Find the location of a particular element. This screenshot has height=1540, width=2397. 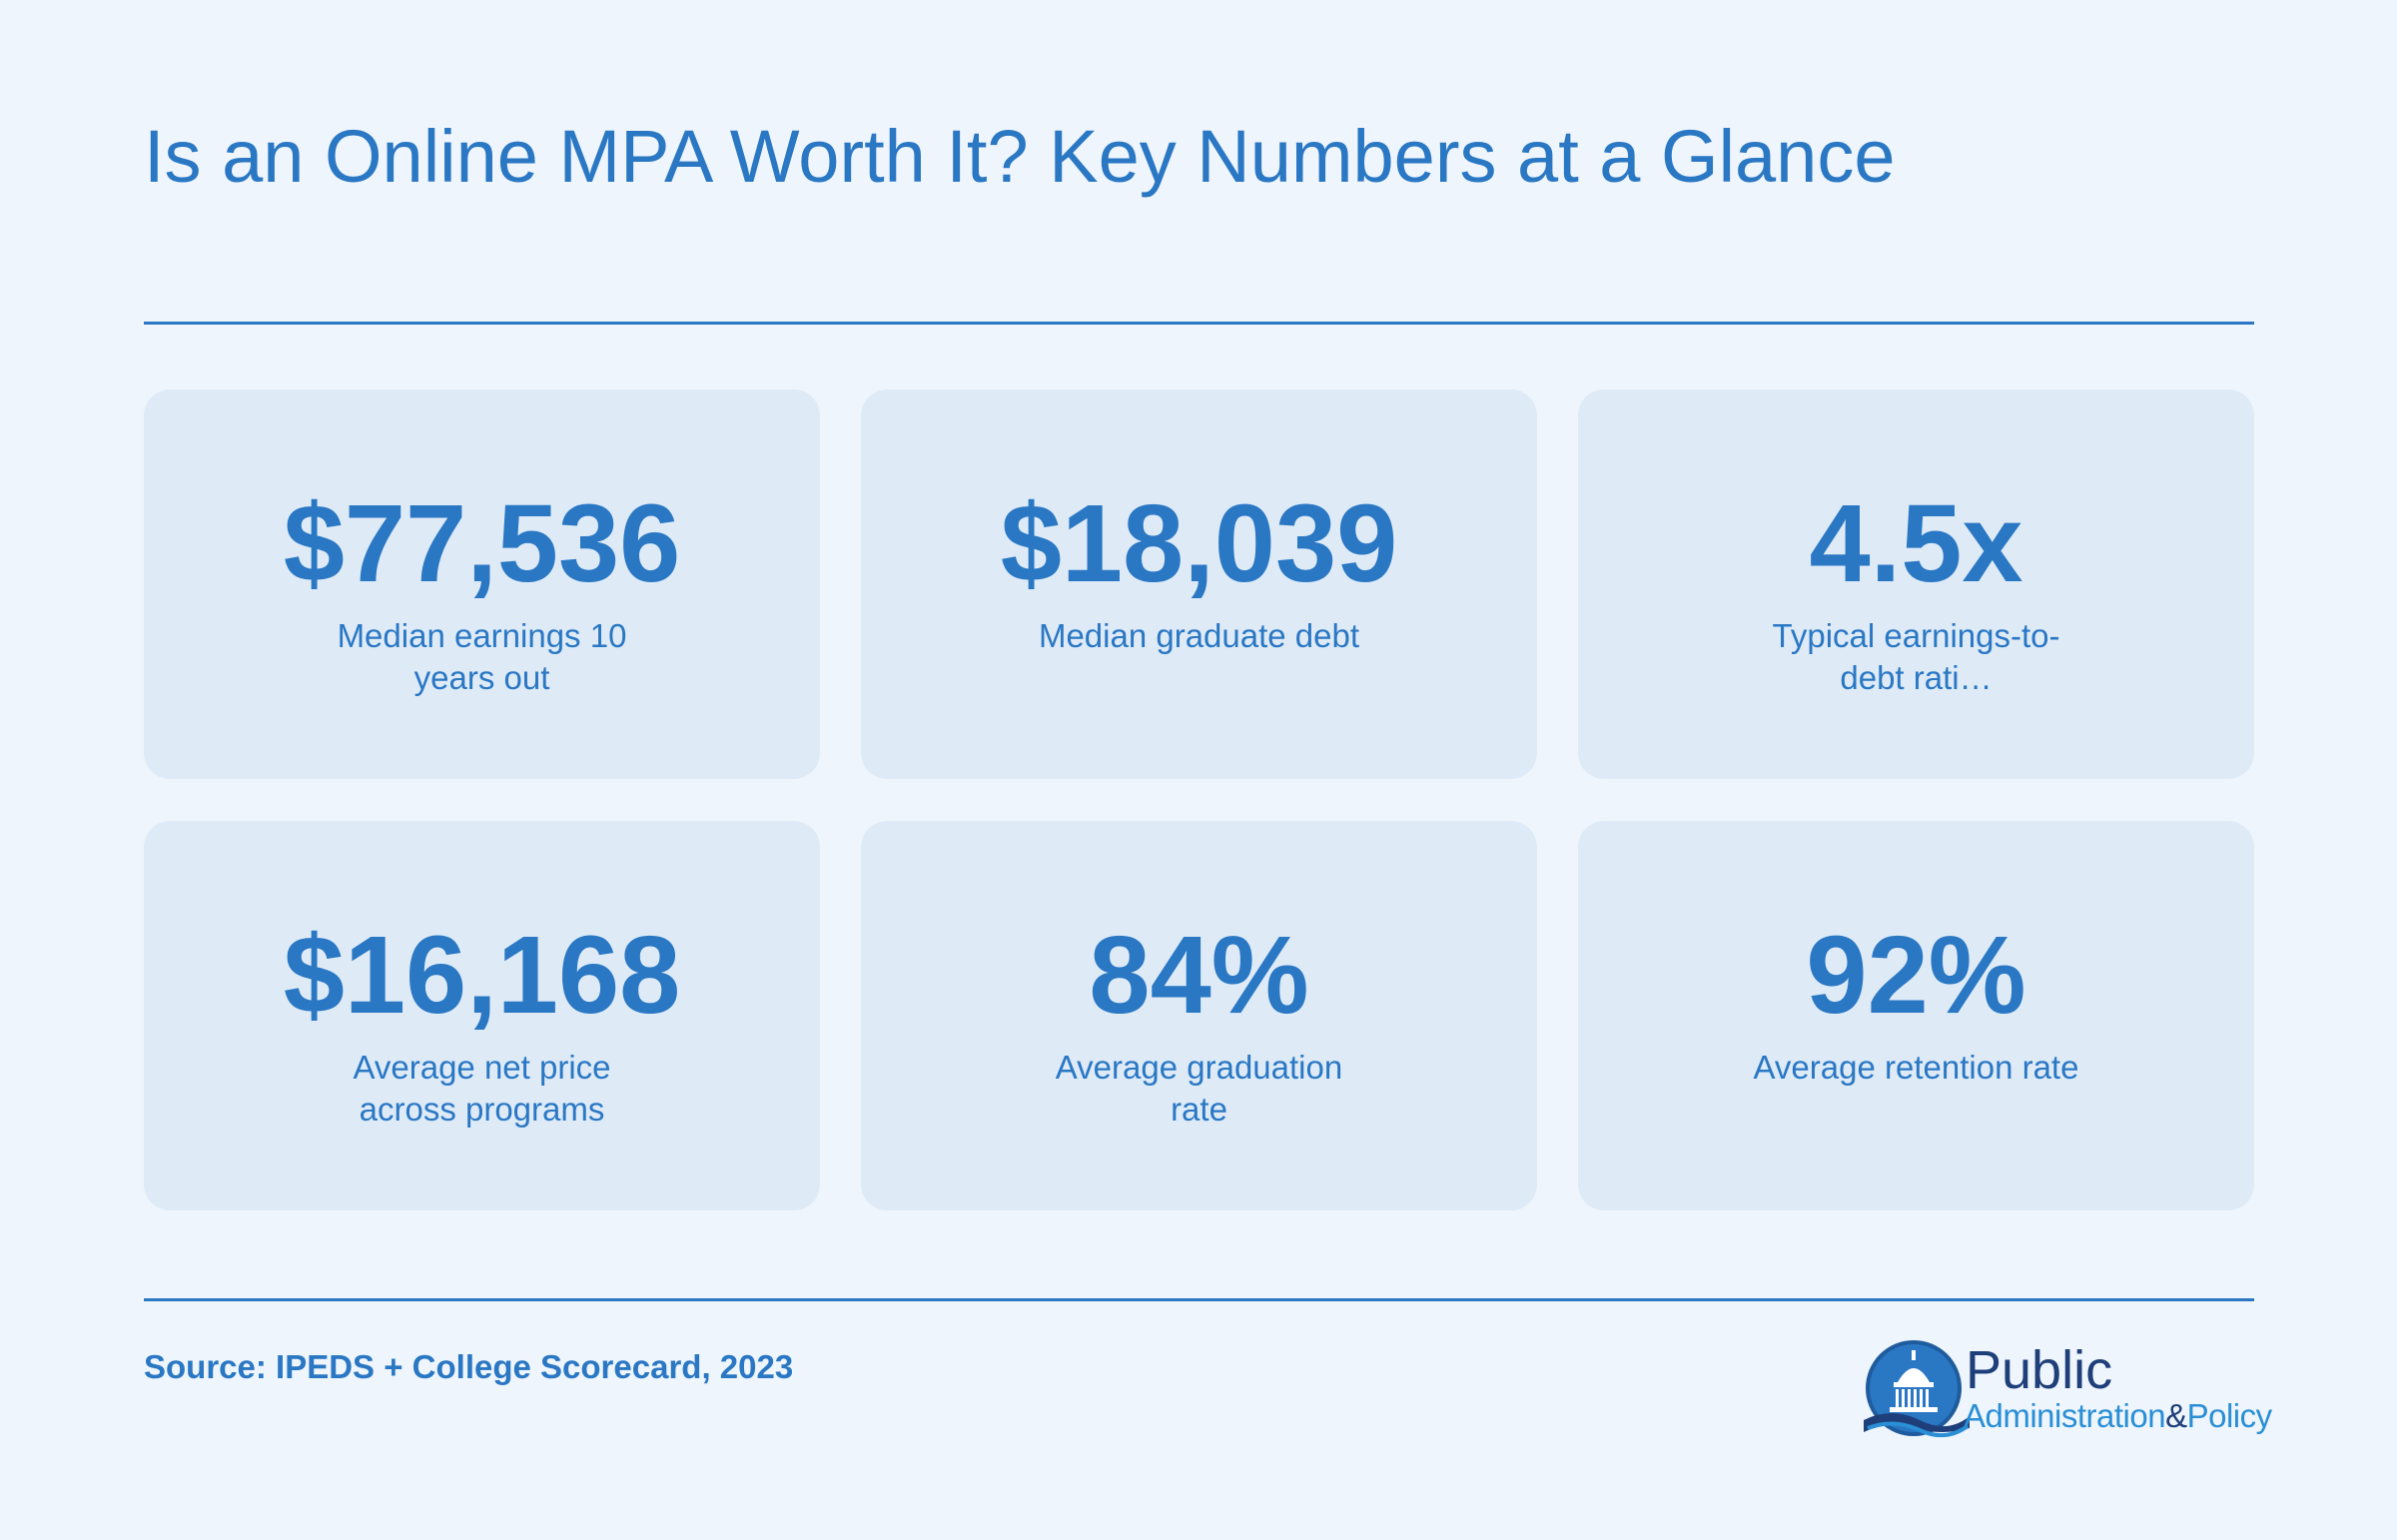

stat-value: 84% is located at coordinates (1199, 975).